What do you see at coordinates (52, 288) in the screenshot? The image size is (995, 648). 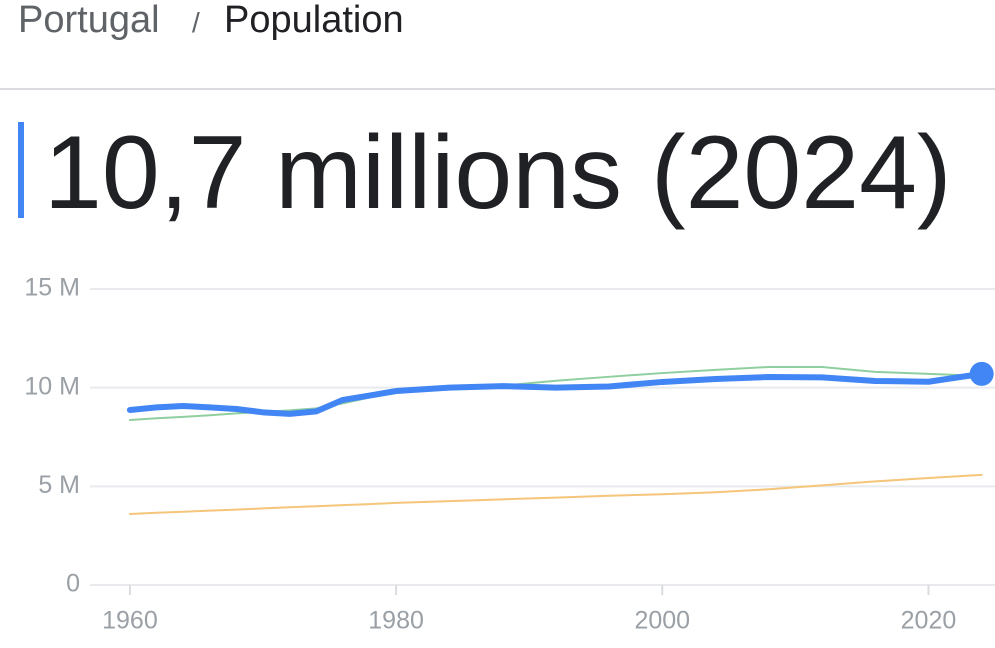 I see `y-tick-label: 15 M` at bounding box center [52, 288].